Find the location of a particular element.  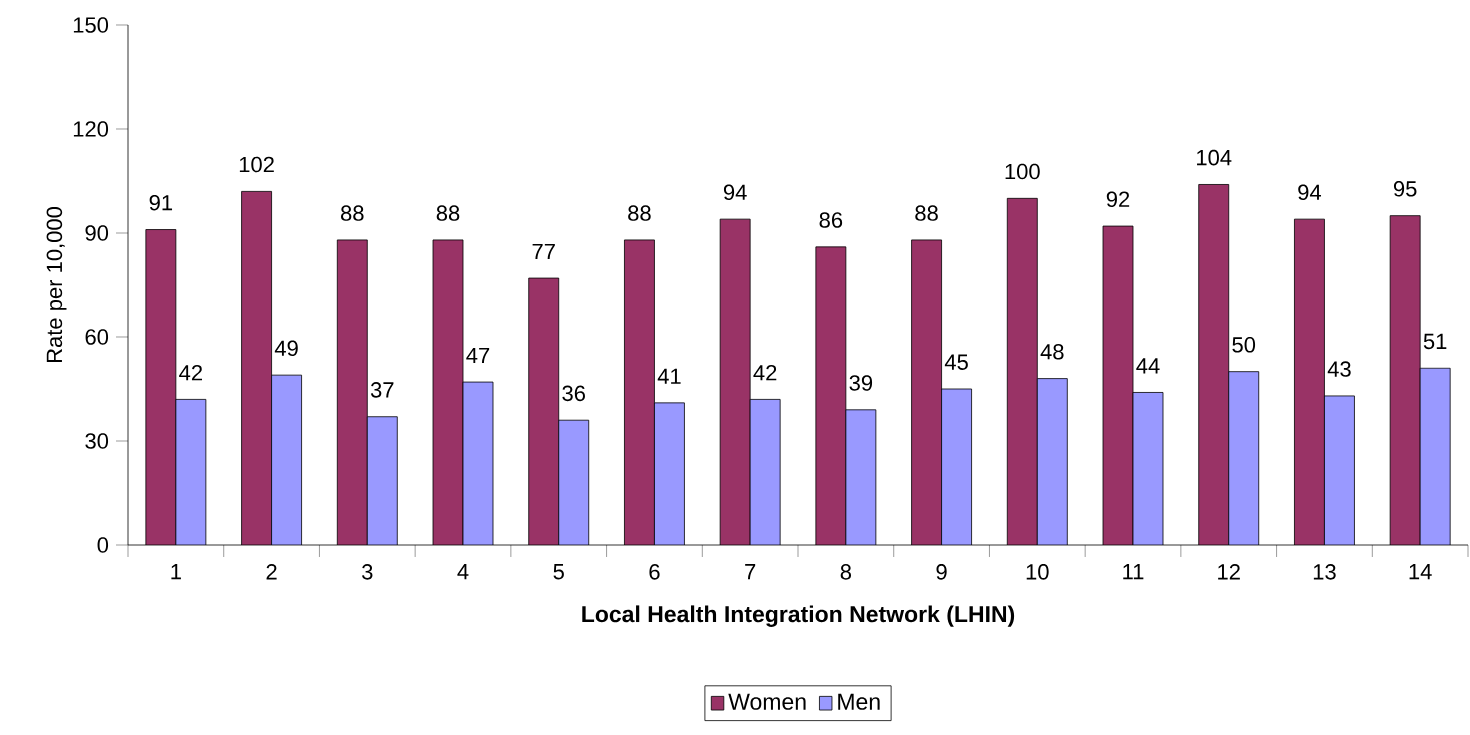

legend-label: Men is located at coordinates (859, 701).